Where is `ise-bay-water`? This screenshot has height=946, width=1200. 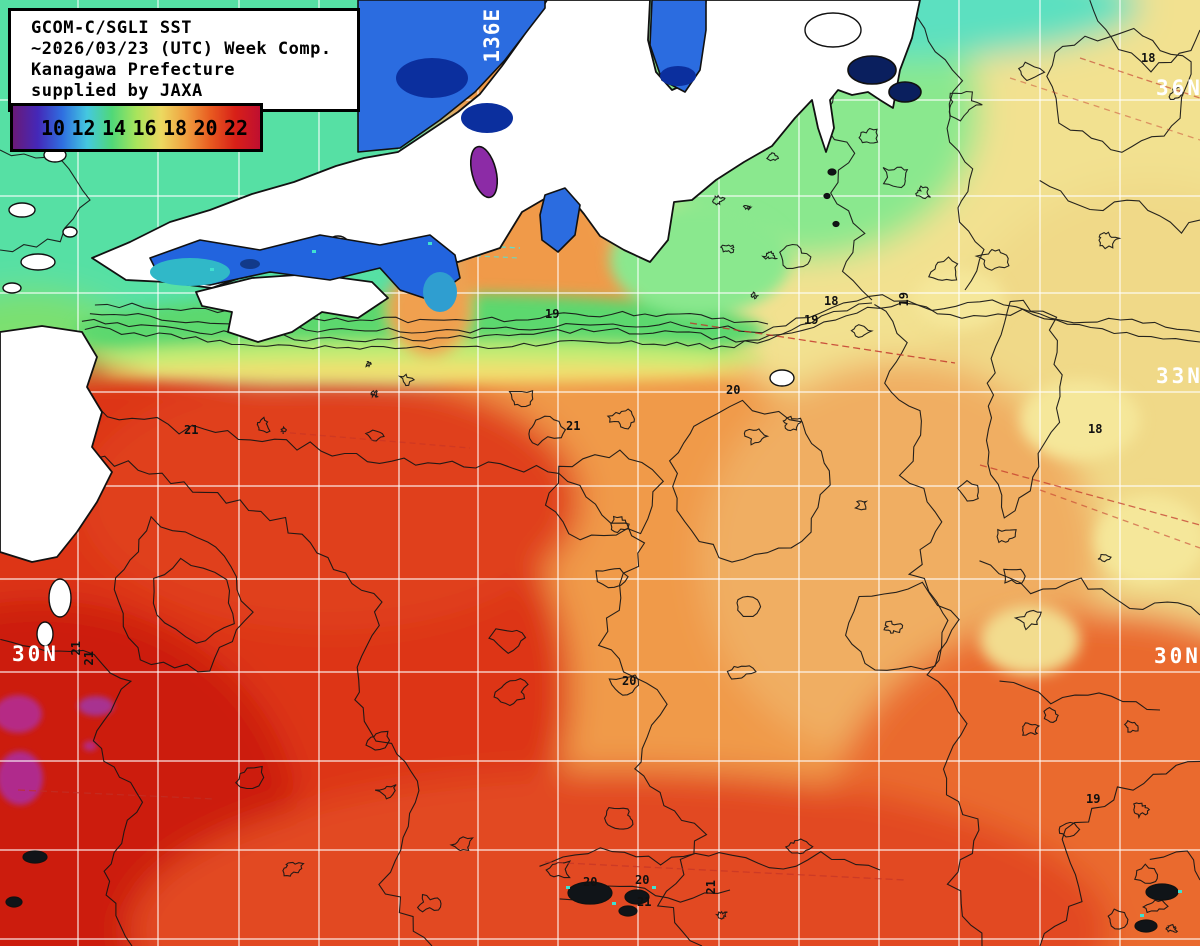 ise-bay-water is located at coordinates (560, 220).